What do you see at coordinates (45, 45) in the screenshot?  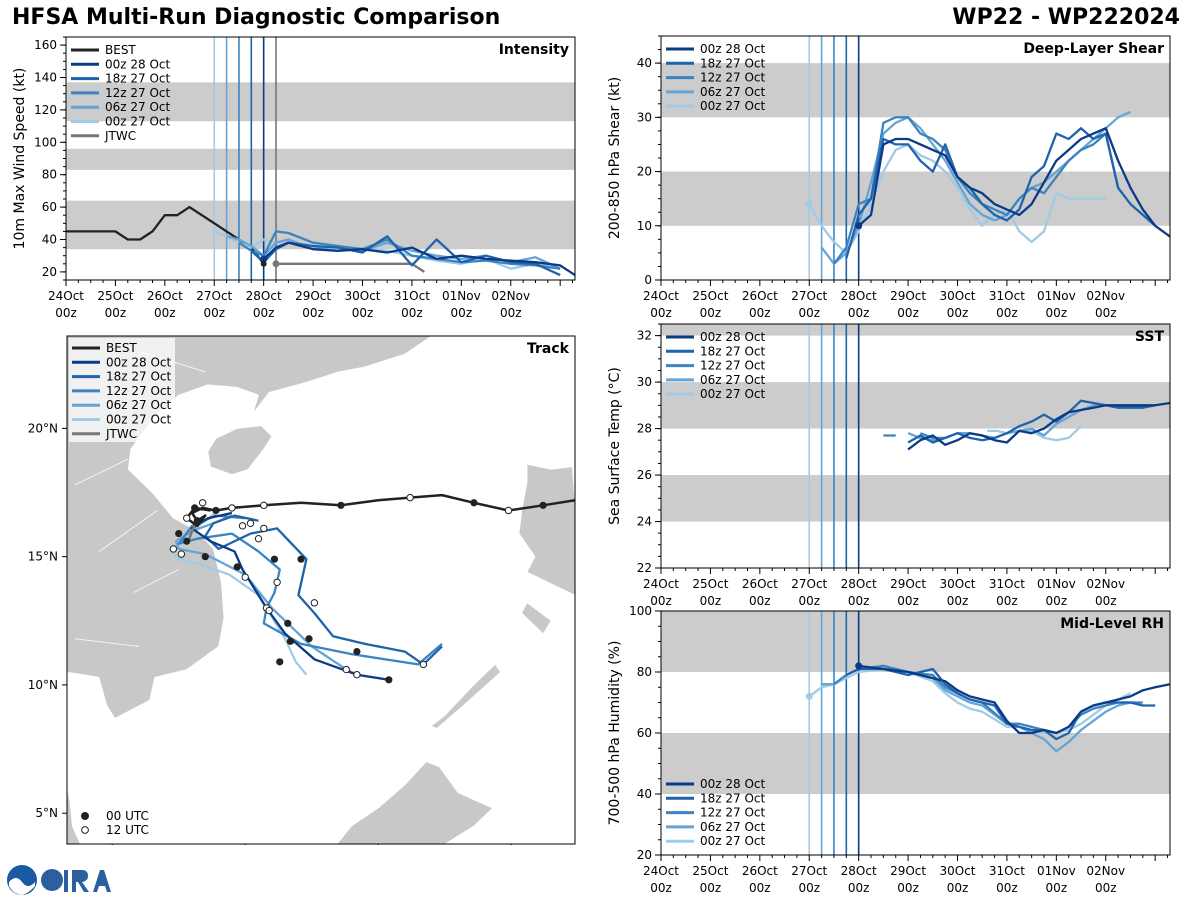 I see `y-tick-label: 160` at bounding box center [45, 45].